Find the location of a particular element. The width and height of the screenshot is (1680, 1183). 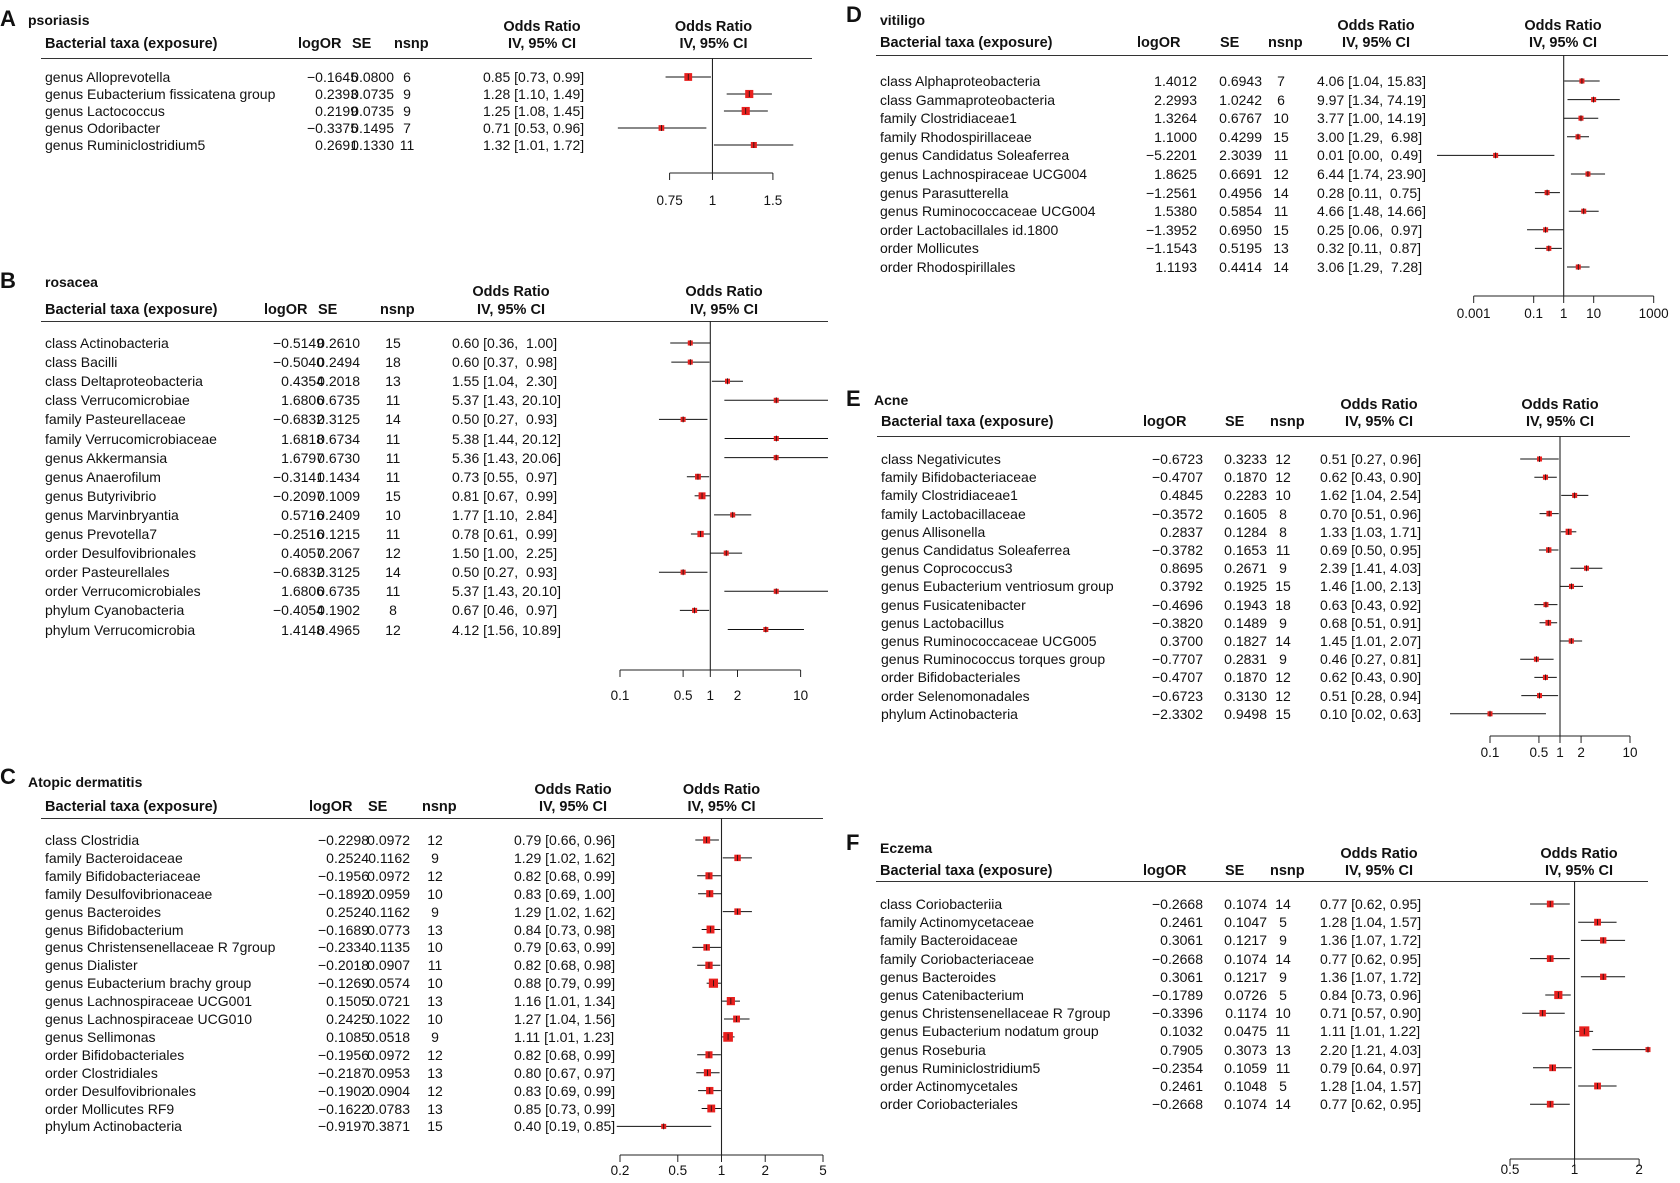

row-taxon: genus Akkermansia is located at coordinates (106, 457).